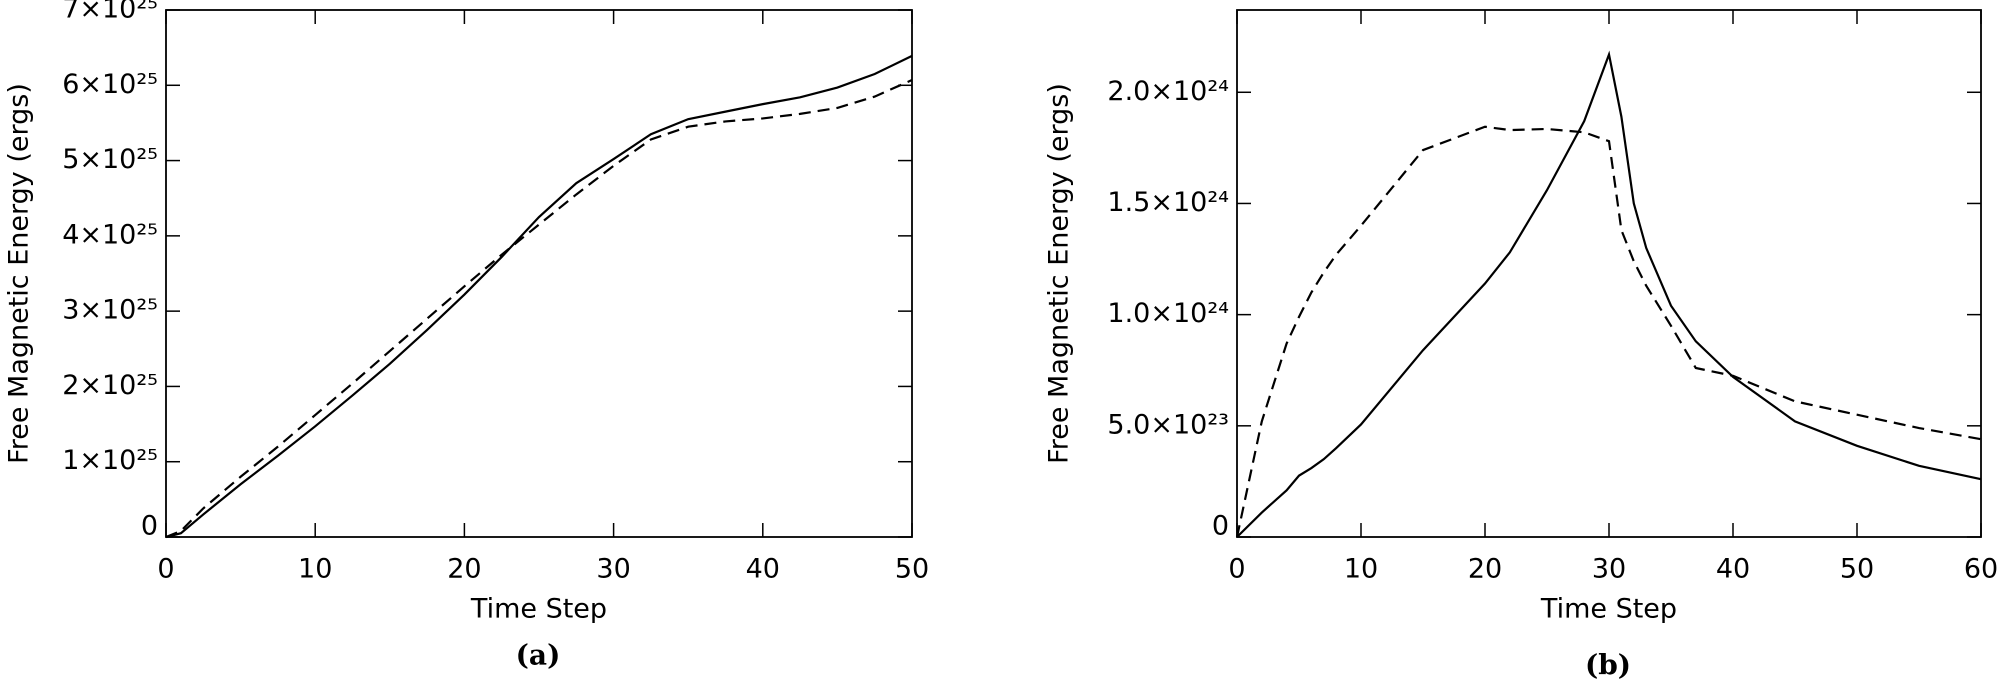  I want to click on caption: (a), so click(538, 655).